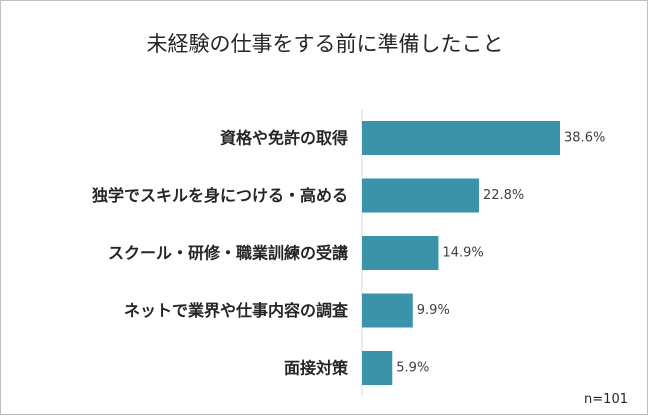 This screenshot has height=417, width=650. I want to click on category-label: スクール・研修・職業訓練の受講, so click(228, 253).